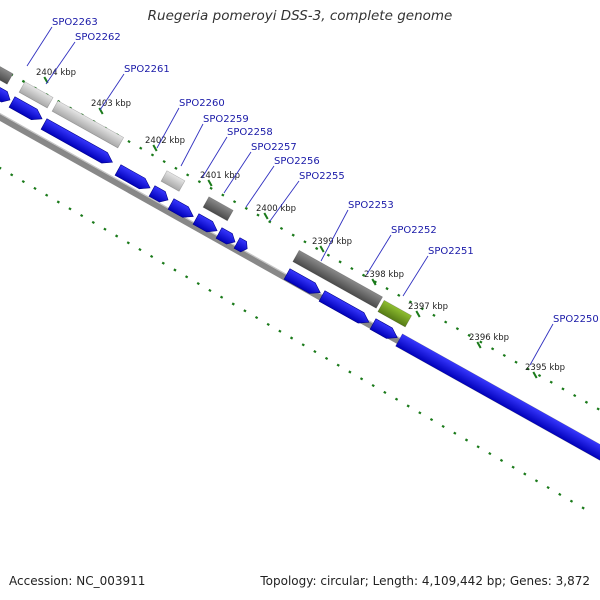 This screenshot has height=600, width=600. Describe the element at coordinates (322, 176) in the screenshot. I see `gene-label: SPO2255` at that location.